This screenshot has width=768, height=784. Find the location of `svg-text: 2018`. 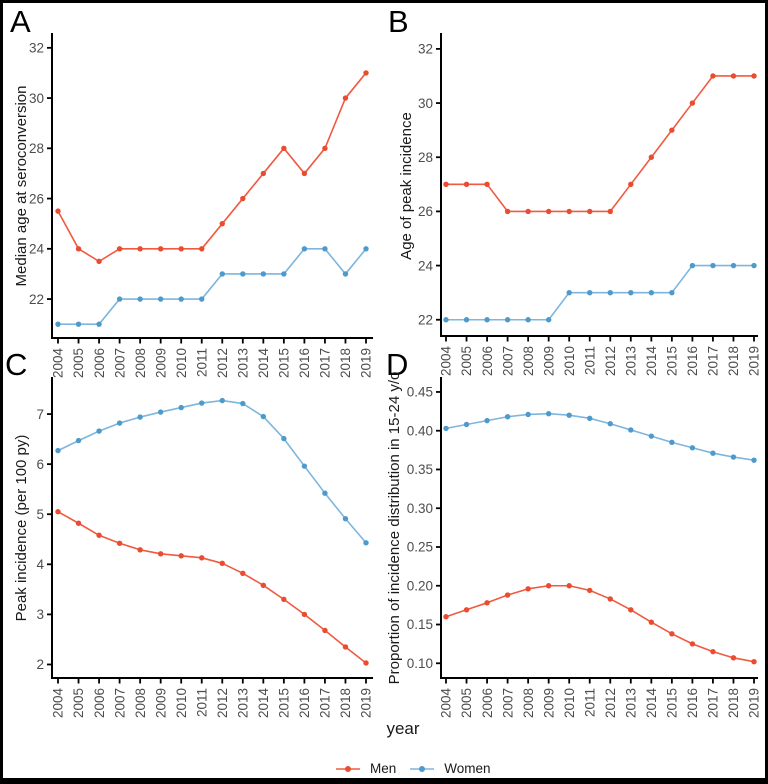

svg-text: 2018 is located at coordinates (733, 361).